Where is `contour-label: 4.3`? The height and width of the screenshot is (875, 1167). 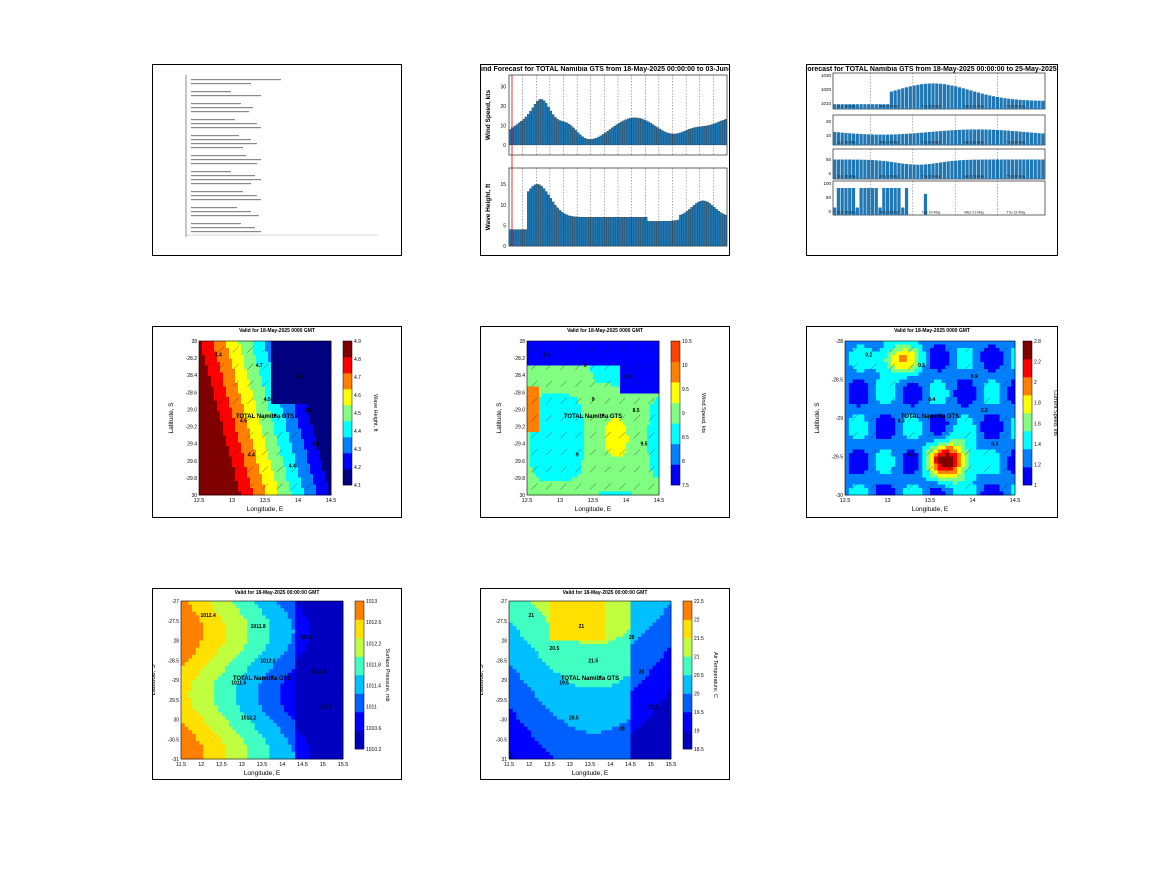
contour-label: 4.3 is located at coordinates (308, 411).